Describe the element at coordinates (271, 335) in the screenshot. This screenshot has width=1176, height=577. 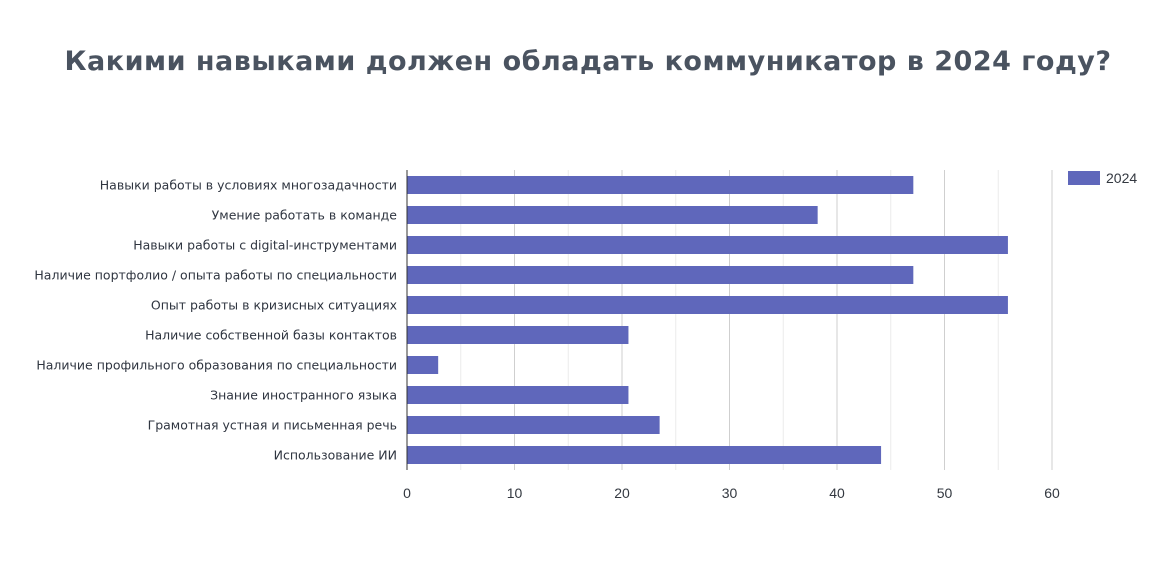
I see `category-label: Наличие собственной базы контактов` at that location.